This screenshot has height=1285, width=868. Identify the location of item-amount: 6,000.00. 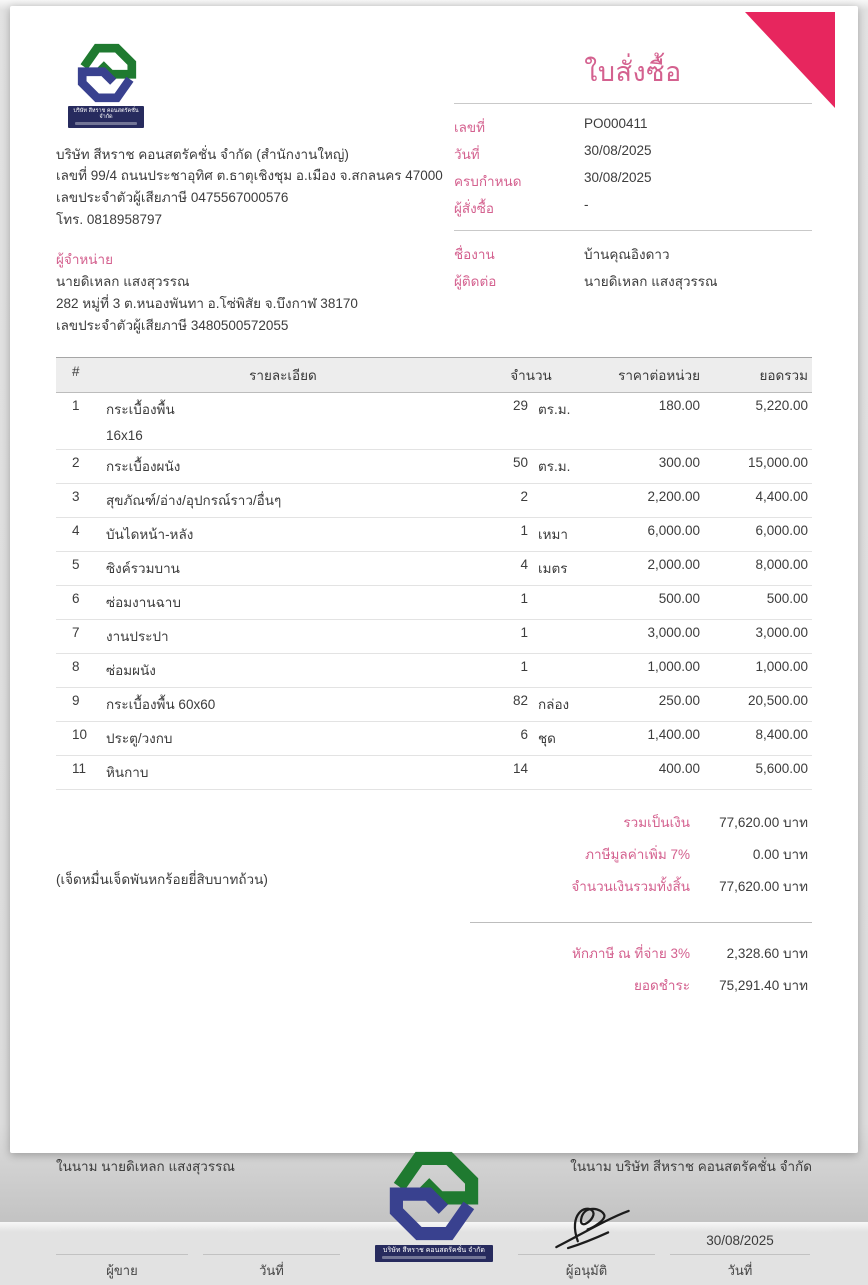
(781, 530).